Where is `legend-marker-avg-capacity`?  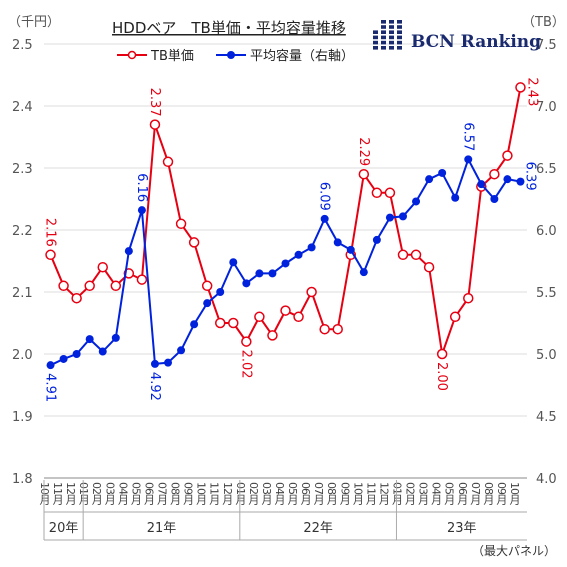 legend-marker-avg-capacity is located at coordinates (231, 55).